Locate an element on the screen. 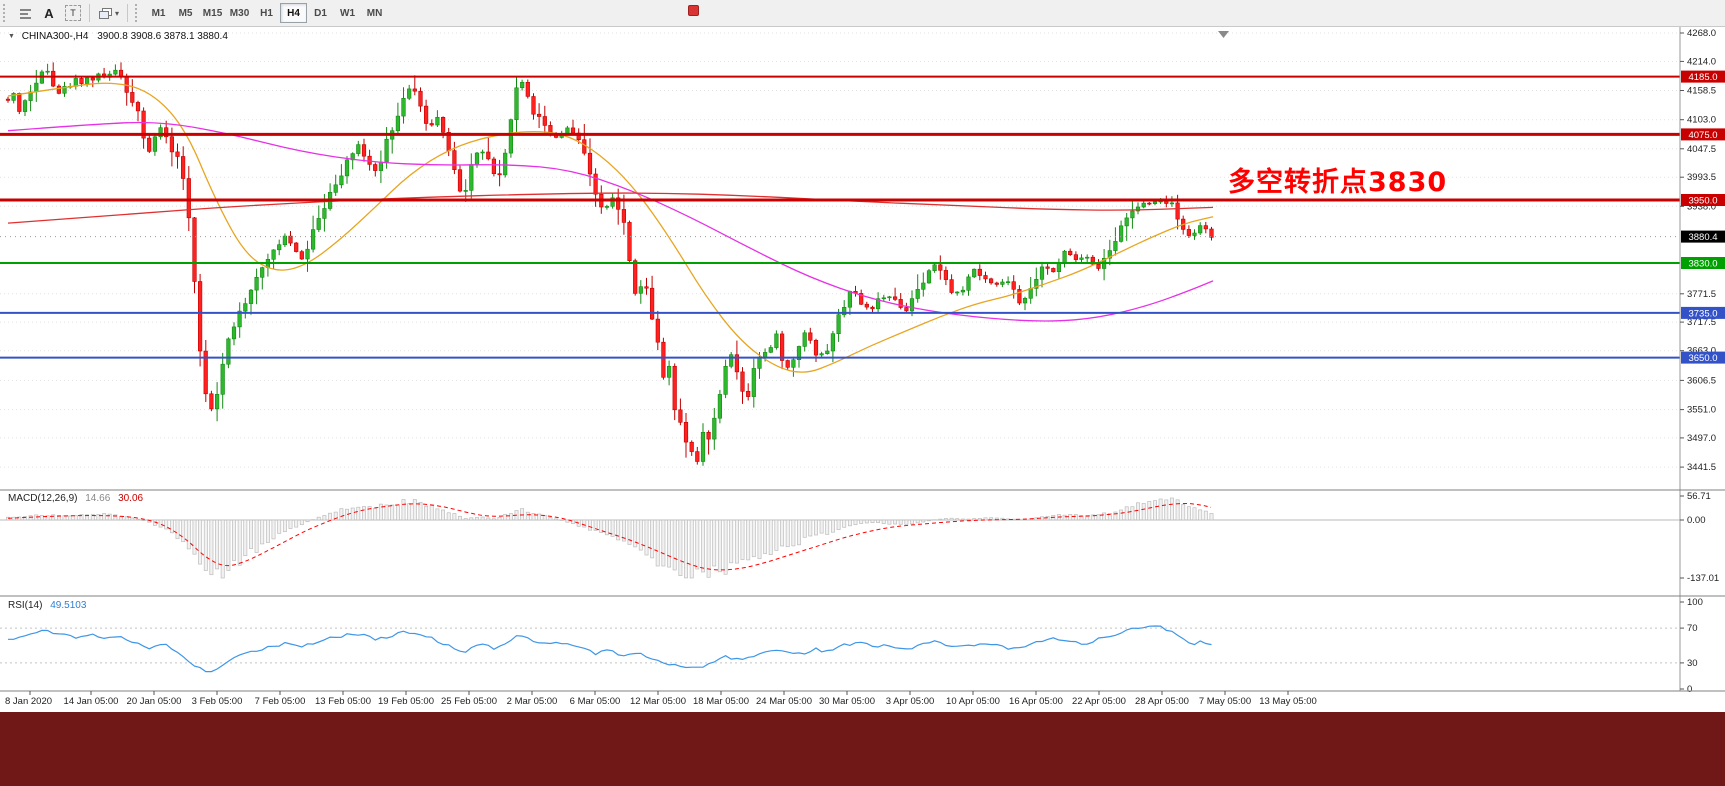 The width and height of the screenshot is (1725, 786). svg-text: 3993.5 is located at coordinates (1701, 177).